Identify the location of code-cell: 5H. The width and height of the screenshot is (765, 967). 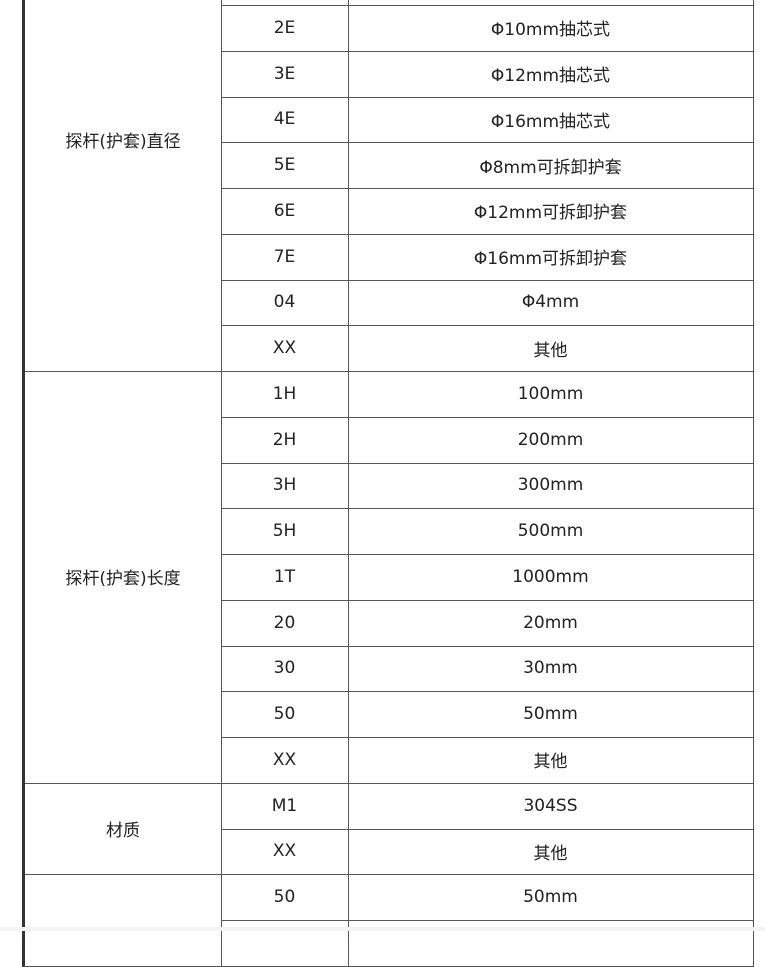
(285, 531).